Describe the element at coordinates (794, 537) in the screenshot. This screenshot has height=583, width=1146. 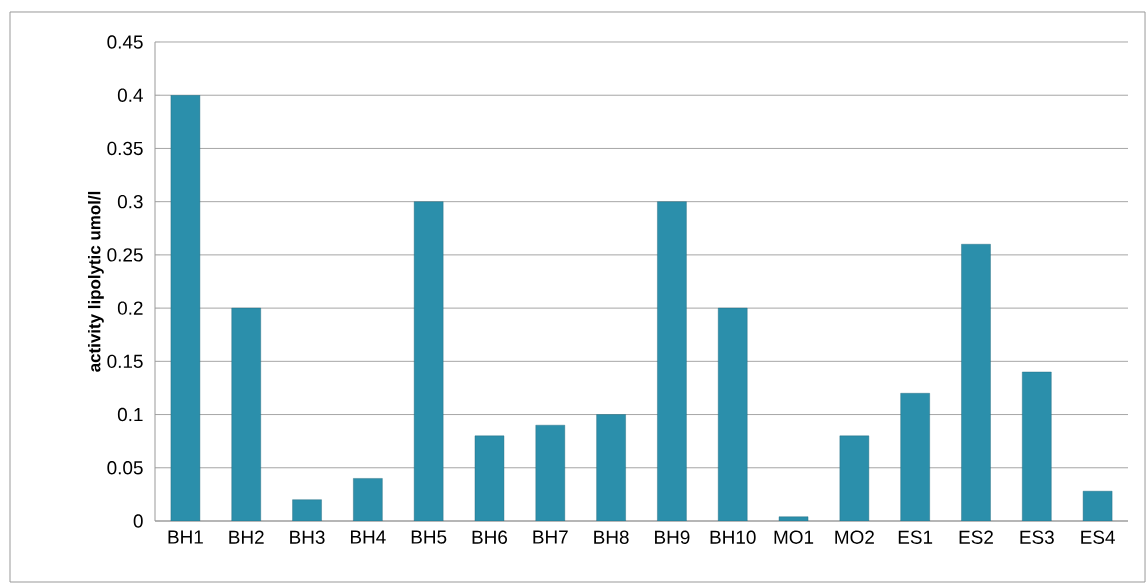
I see `x-tick-label: MO1` at that location.